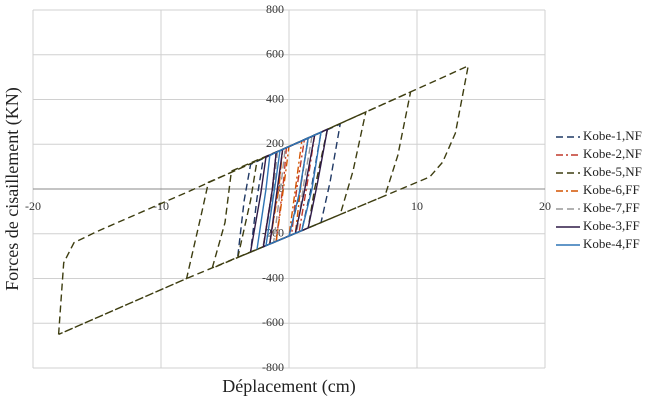 The width and height of the screenshot is (660, 405). Describe the element at coordinates (612, 171) in the screenshot. I see `legend-label: Kobe-5,NF` at that location.